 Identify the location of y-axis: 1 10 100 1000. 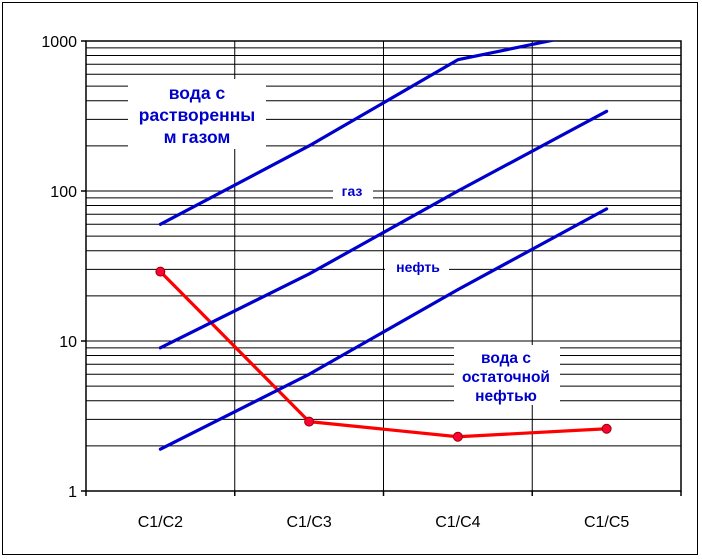
(63, 267).